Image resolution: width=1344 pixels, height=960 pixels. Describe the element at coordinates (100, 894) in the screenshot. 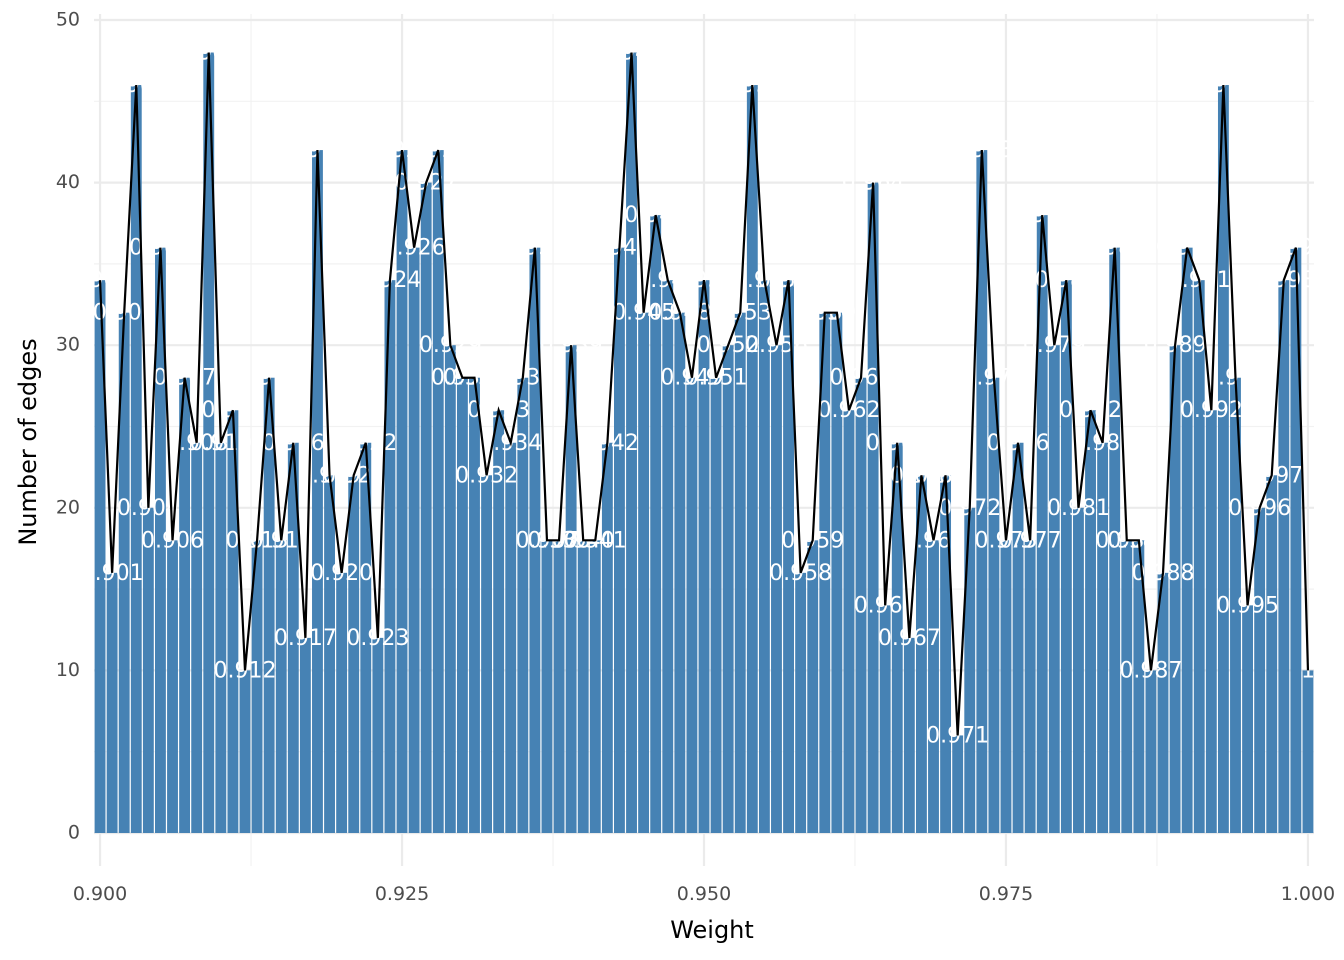

I see `x-tick-label: 0.900` at that location.